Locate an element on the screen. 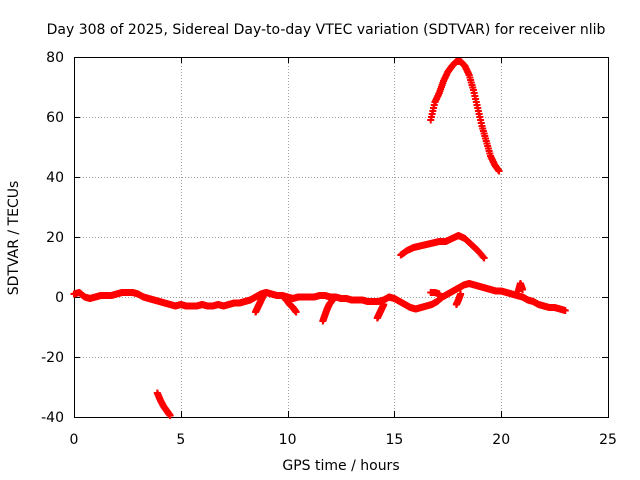 Image resolution: width=640 pixels, height=480 pixels. series-spur-8.8 is located at coordinates (260, 303).